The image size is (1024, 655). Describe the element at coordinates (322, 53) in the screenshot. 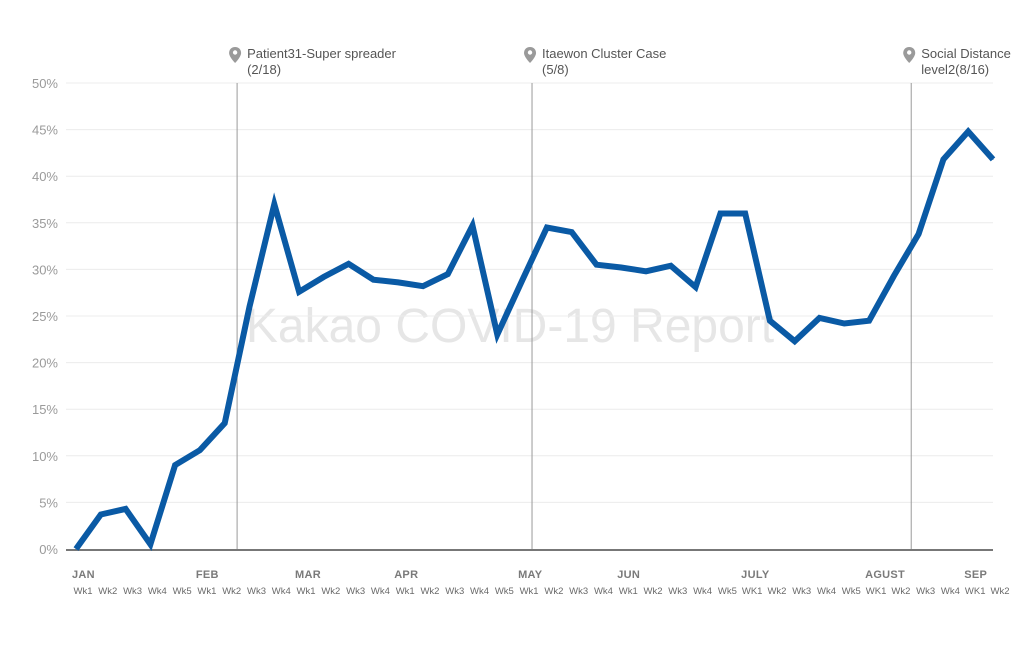

I see `annotation-title: Patient31-Super spreader` at that location.